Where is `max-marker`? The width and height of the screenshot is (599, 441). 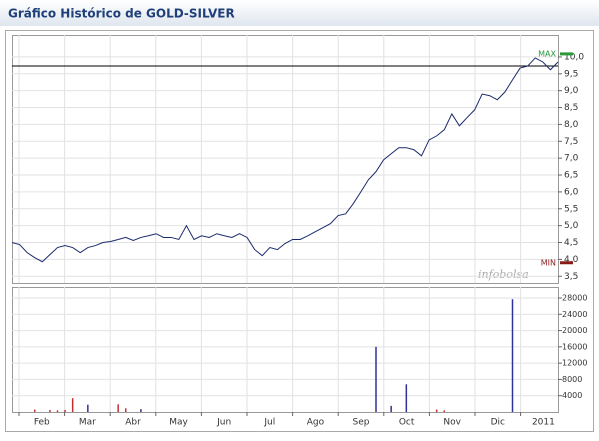 max-marker is located at coordinates (566, 54).